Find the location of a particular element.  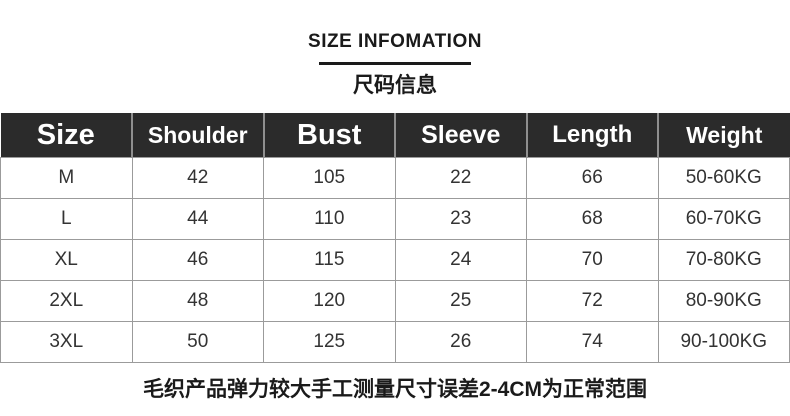

cell-bust: 115 is located at coordinates (329, 260).